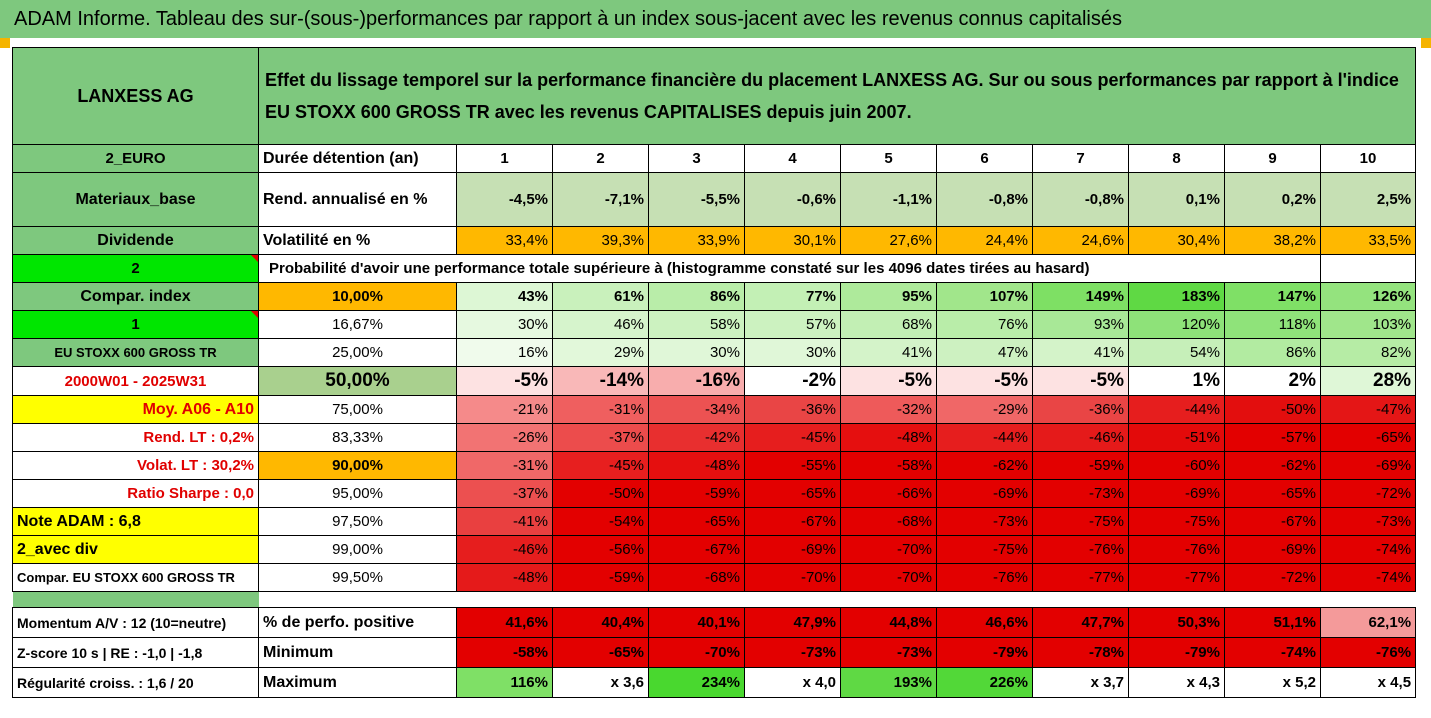  Describe the element at coordinates (696, 521) in the screenshot. I see `probability-value: -65%` at that location.